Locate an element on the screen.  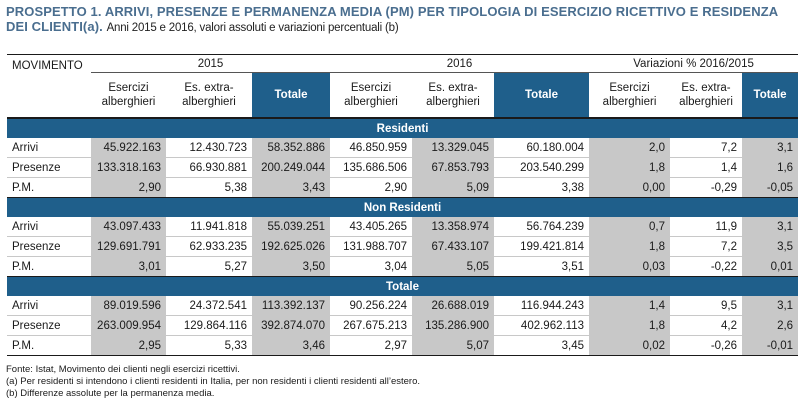
col-extra-var: Es. extra-alberghieri is located at coordinates (706, 95).